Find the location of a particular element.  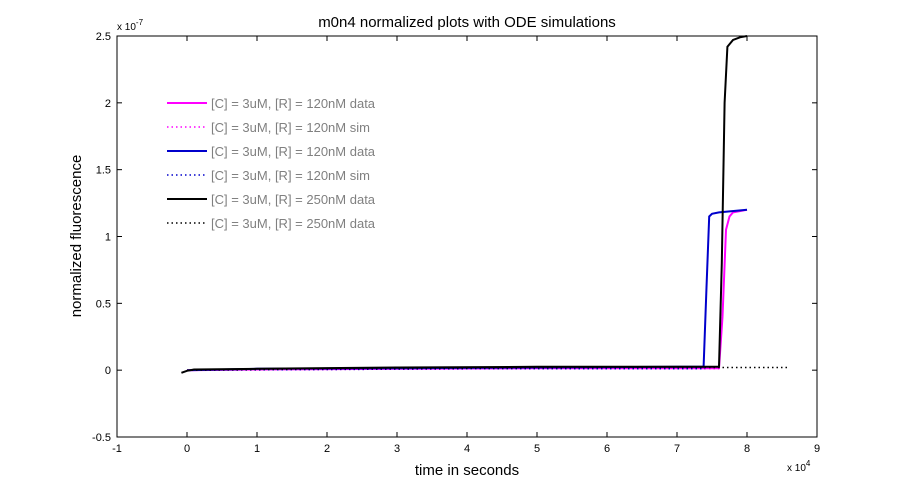

y-tick-label: -0.5 is located at coordinates (101, 438).